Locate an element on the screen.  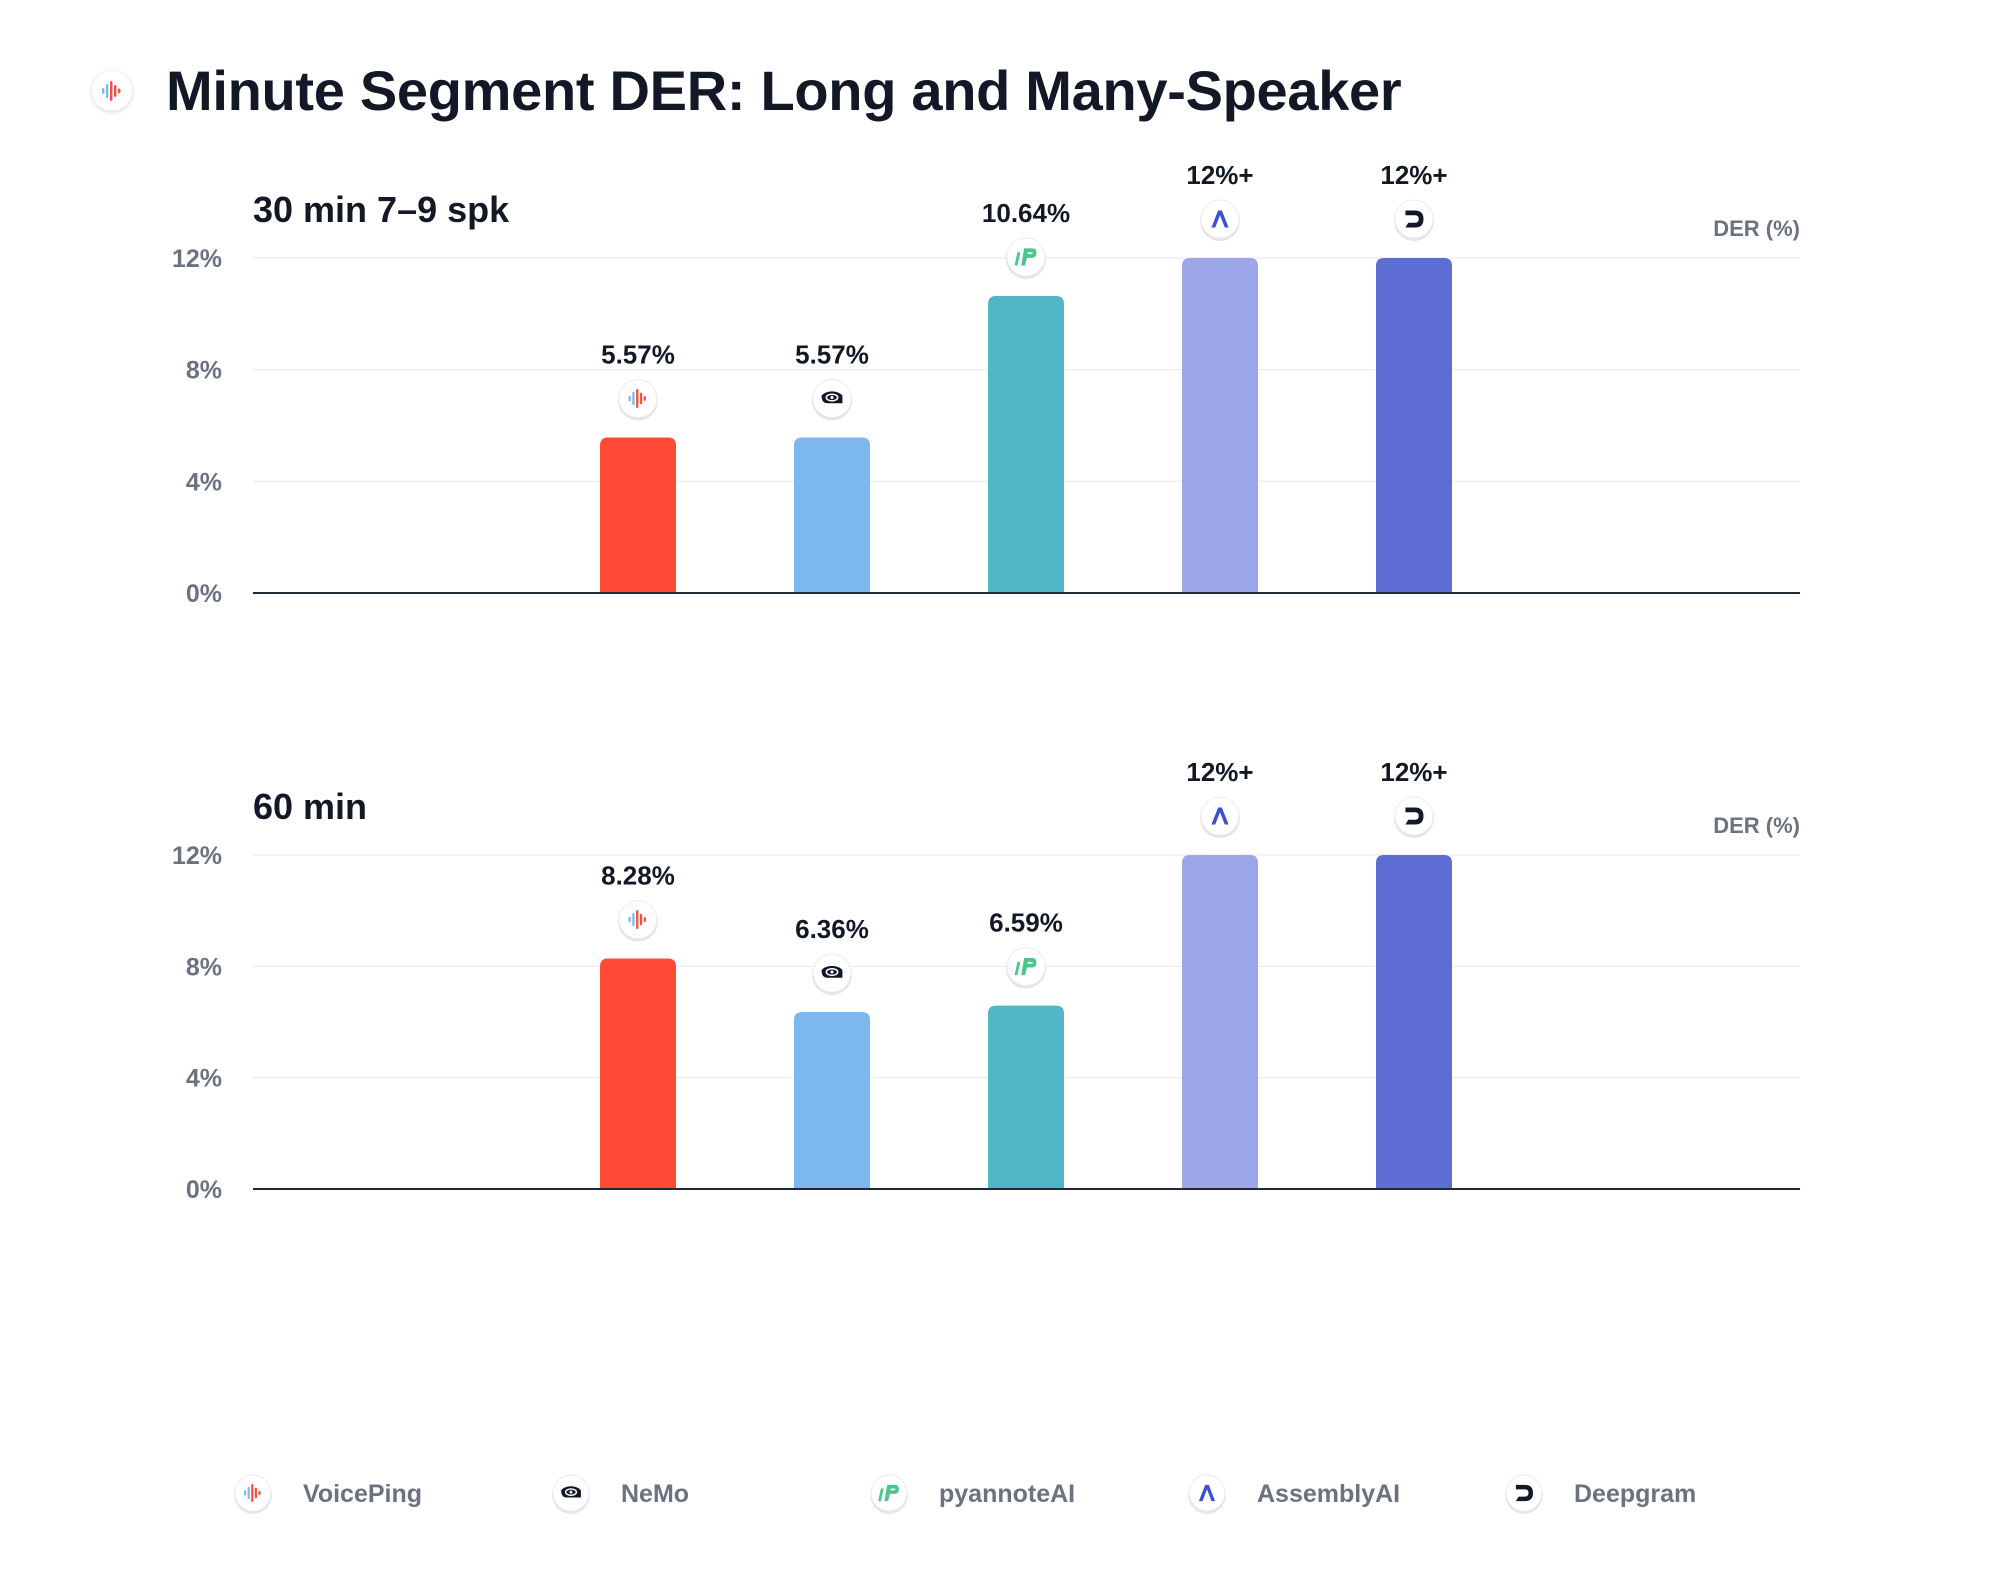
legend-item-assemblyai: AssemblyAI is located at coordinates (1294, 1494).